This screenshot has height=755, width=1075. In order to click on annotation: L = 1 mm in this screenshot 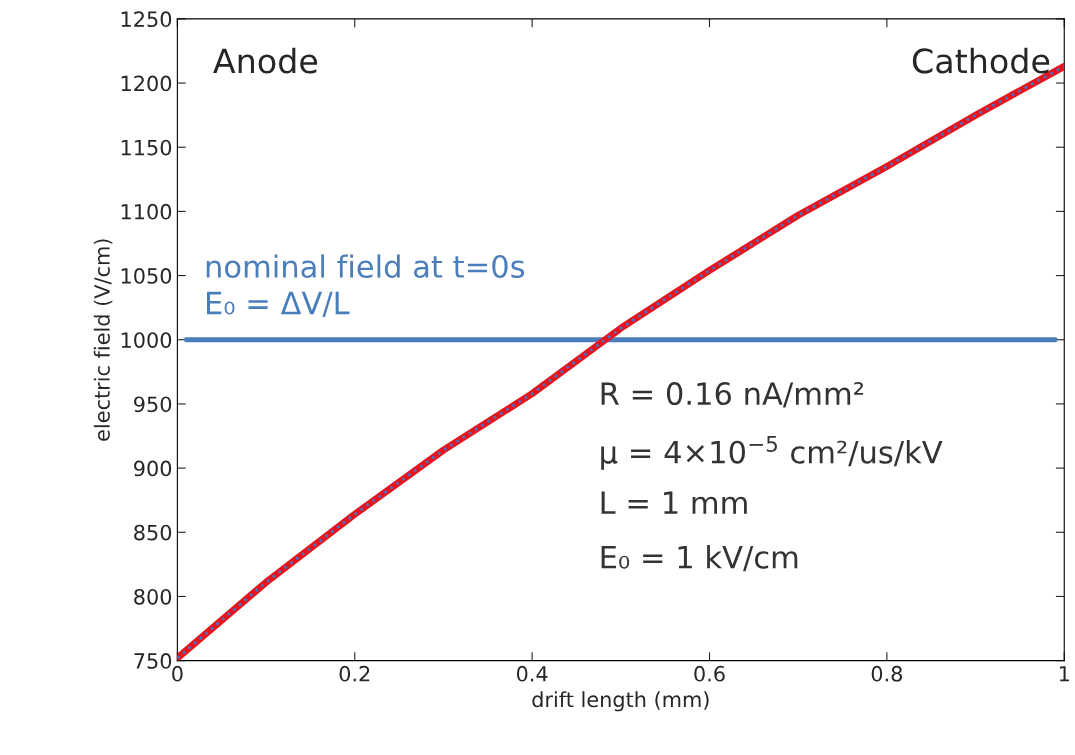, I will do `click(674, 502)`.